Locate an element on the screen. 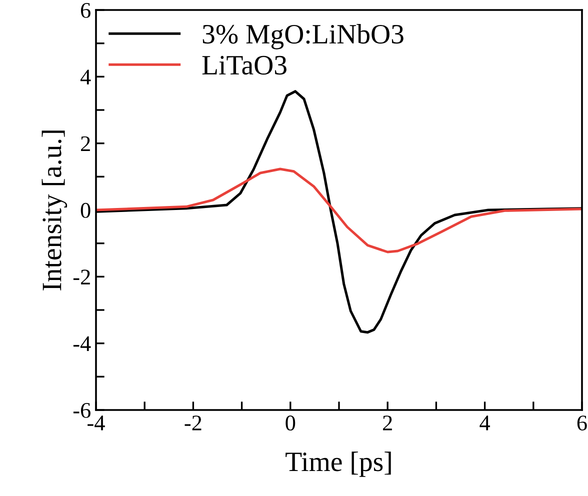  line-series is located at coordinates (339, 211).